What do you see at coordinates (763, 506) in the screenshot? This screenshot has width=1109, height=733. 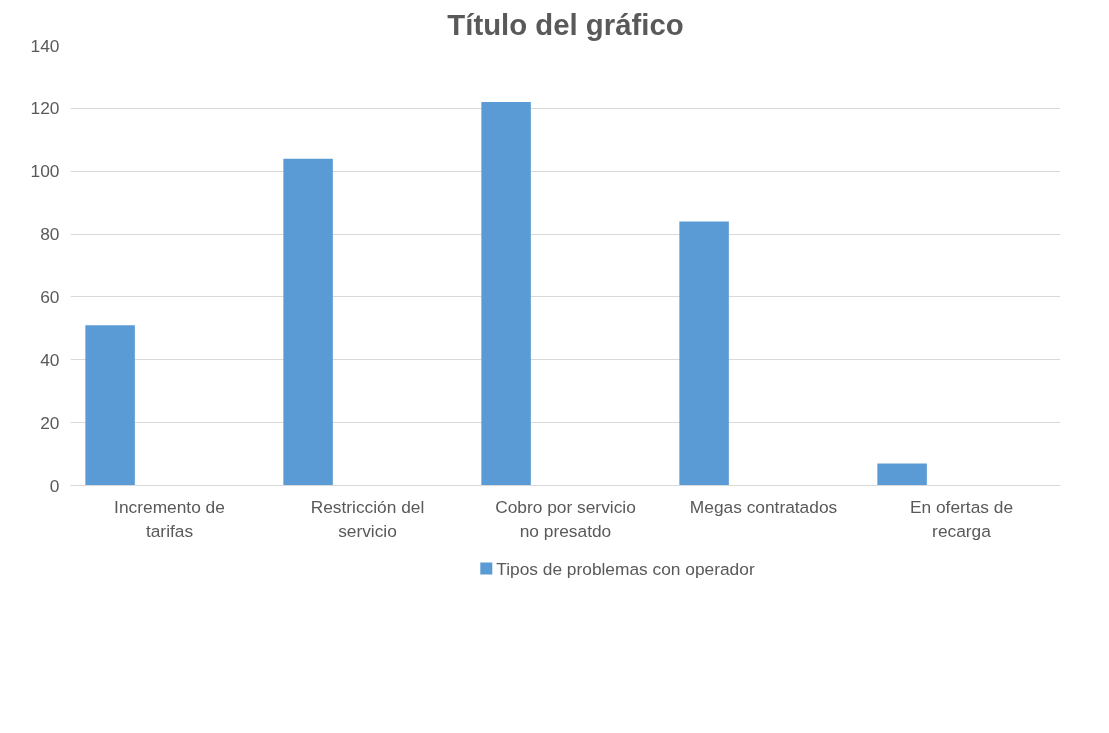 I see `x-tick-label: Megas contratados` at bounding box center [763, 506].